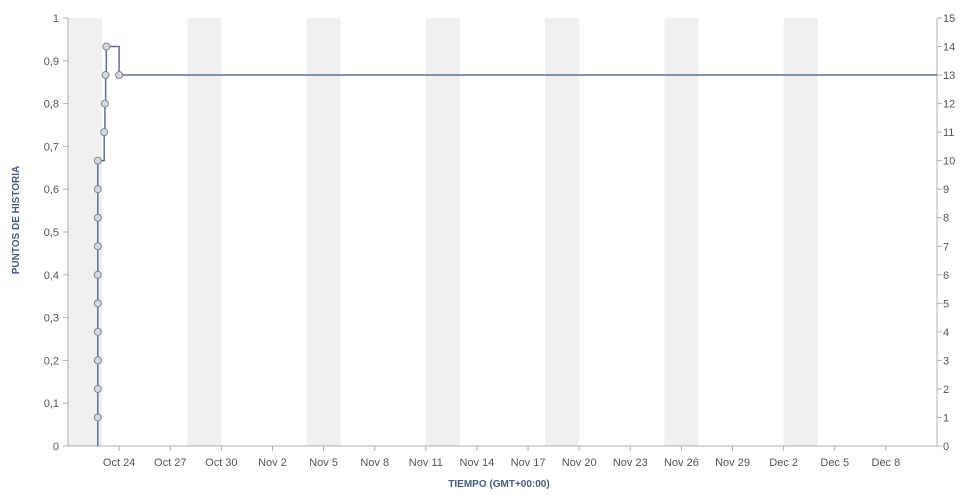 The height and width of the screenshot is (499, 962). I want to click on y-tick-label: 0,4, so click(51, 276).